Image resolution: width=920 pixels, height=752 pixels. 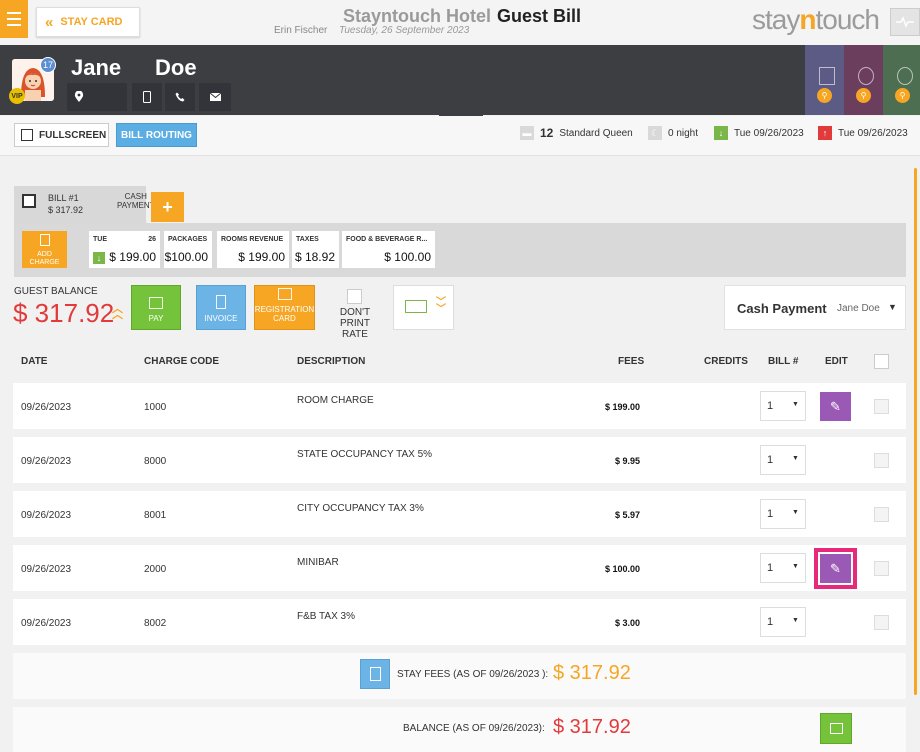 I want to click on invoice-button: INVOICE, so click(x=221, y=307).